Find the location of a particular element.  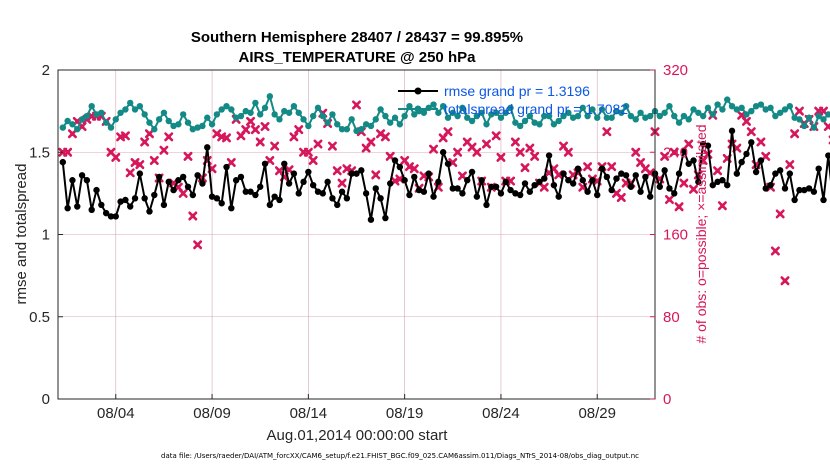

y-axis-label: rmse and totalspread is located at coordinates (21, 234).